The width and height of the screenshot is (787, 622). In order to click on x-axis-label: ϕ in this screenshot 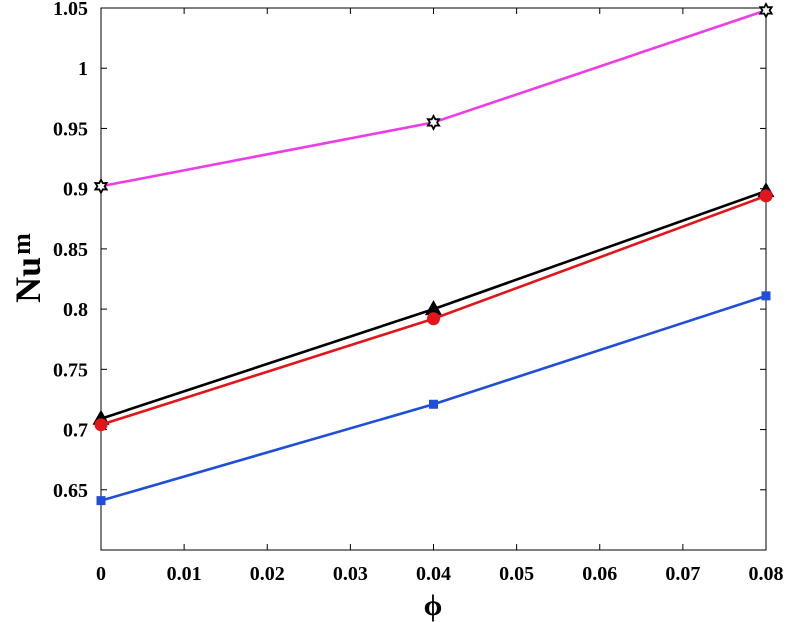, I will do `click(433, 605)`.